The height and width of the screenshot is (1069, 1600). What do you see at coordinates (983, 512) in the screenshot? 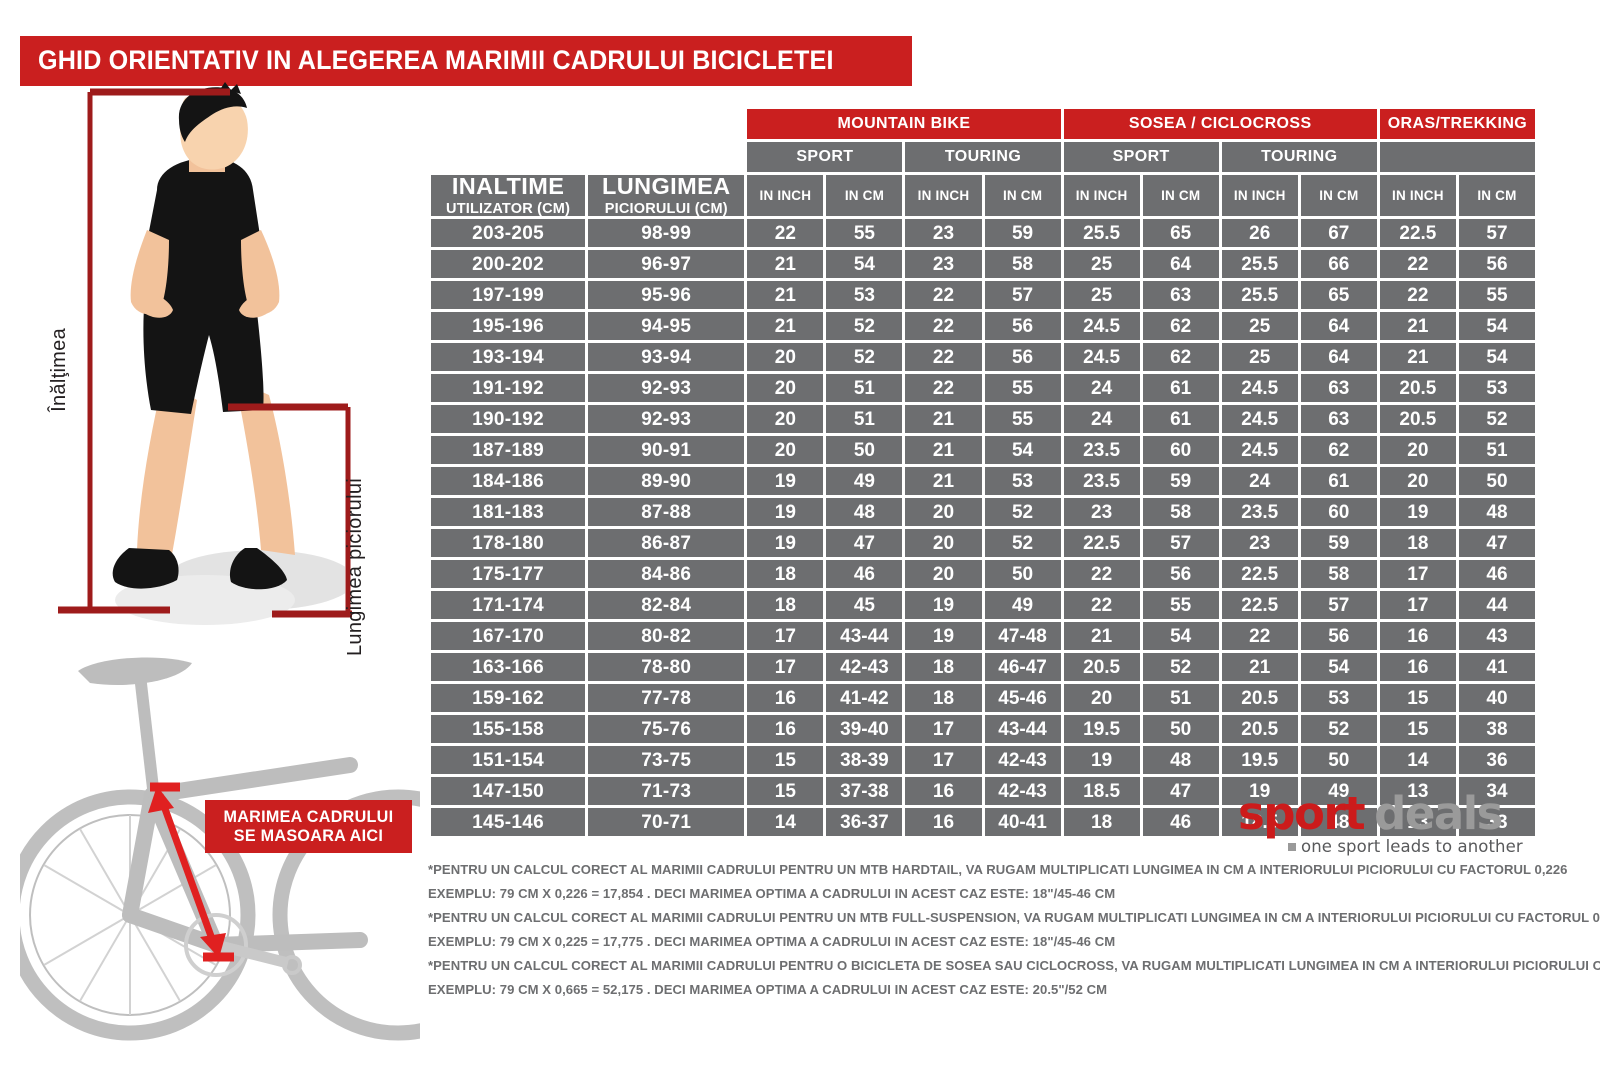
I see `table-row: 181-183 87-88 19 48 20 52 23 58 23.5 60 19 48` at bounding box center [983, 512].